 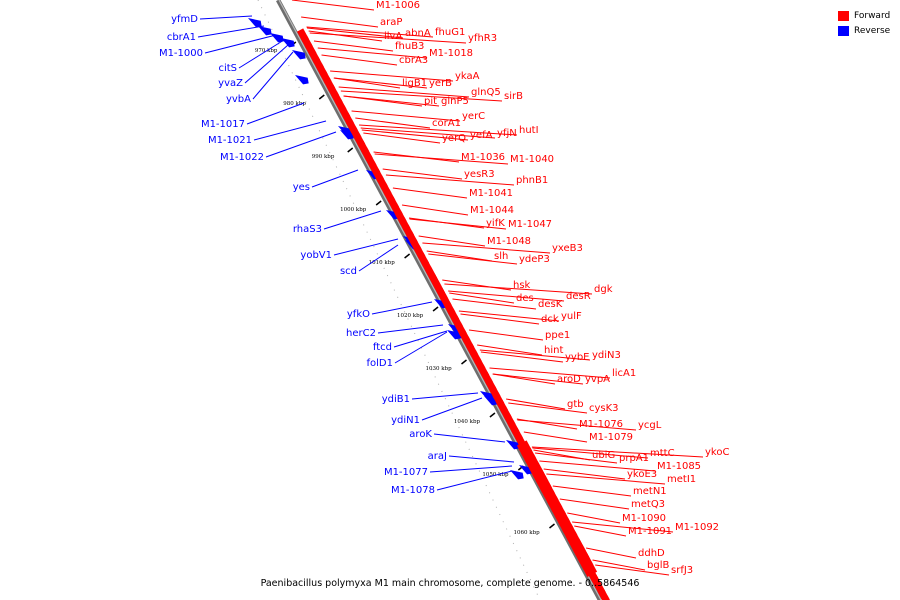 I want to click on forward-gene-ykoc: ykoC, so click(x=630, y=452).